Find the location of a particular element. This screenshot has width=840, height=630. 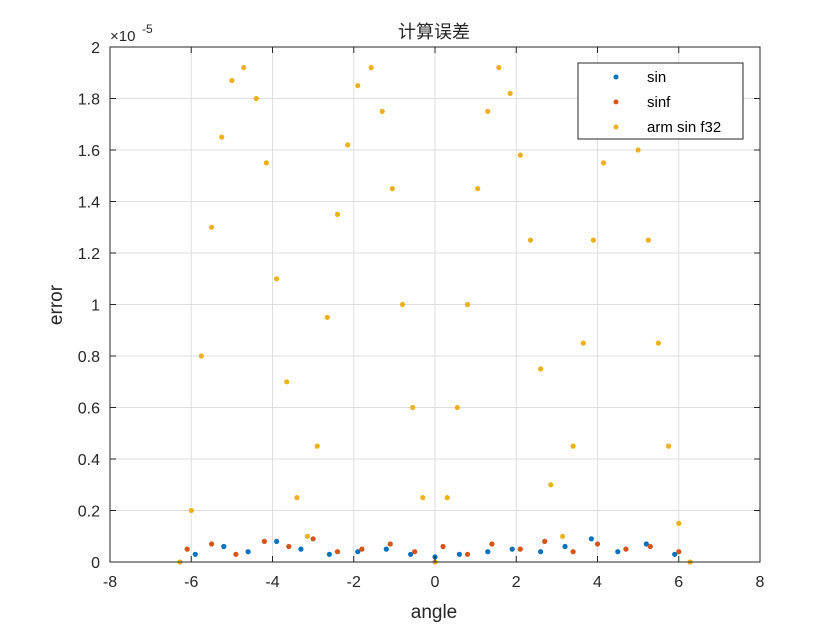

y-tick-label: 0.6 is located at coordinates (89, 409).